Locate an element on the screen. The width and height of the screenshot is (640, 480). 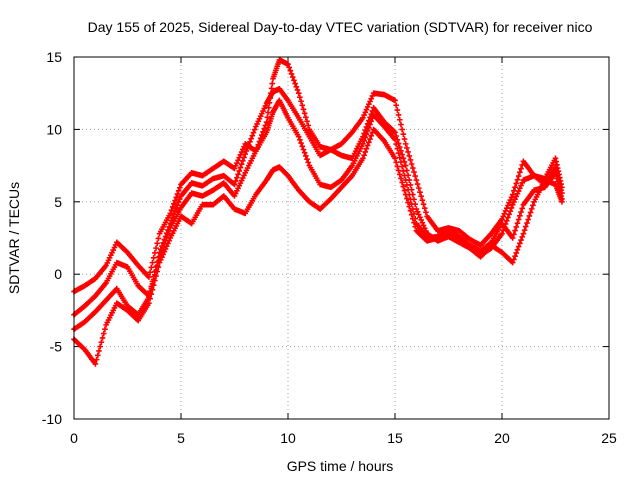
y-tick-label: -10 is located at coordinates (52, 419).